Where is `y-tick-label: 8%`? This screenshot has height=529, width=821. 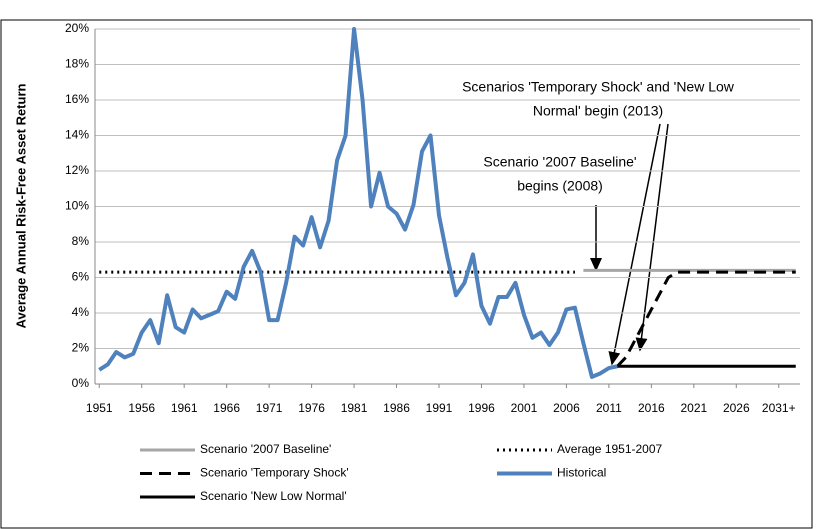 y-tick-label: 8% is located at coordinates (81, 241).